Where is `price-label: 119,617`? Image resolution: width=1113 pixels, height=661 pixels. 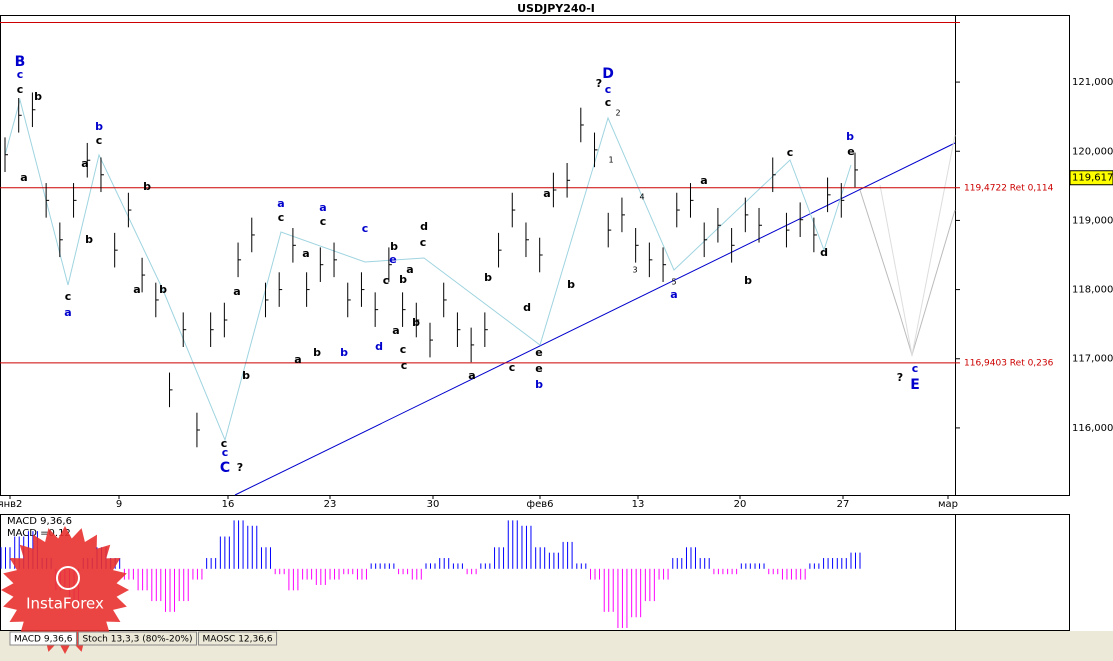 price-label: 119,617 is located at coordinates (1092, 178).